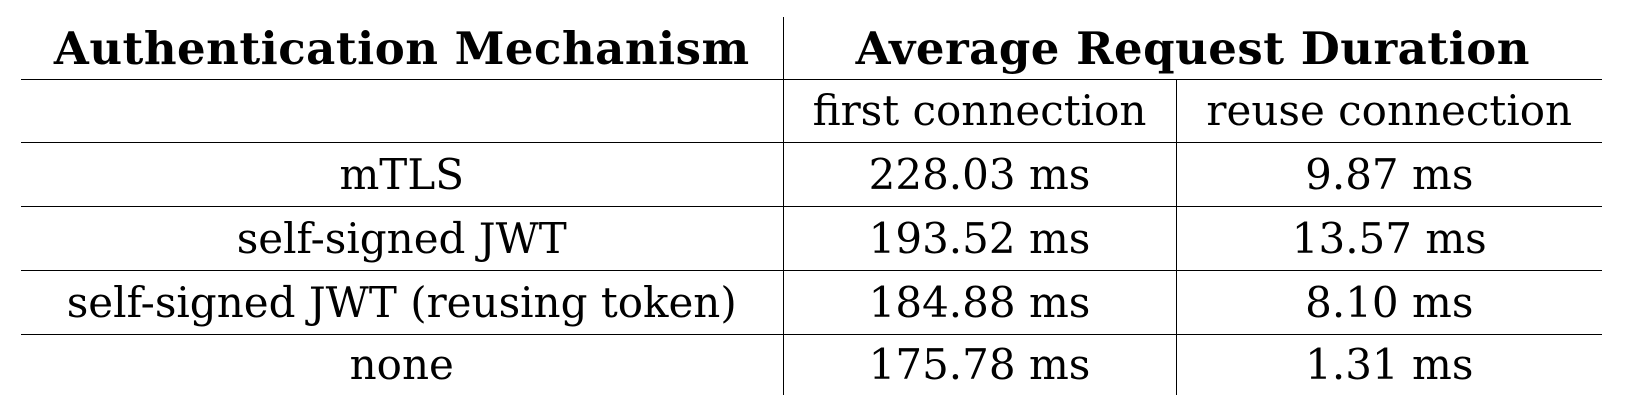 The image size is (1627, 413). Describe the element at coordinates (1388, 238) in the screenshot. I see `reuse-connection-cell: 13.57 ms` at that location.